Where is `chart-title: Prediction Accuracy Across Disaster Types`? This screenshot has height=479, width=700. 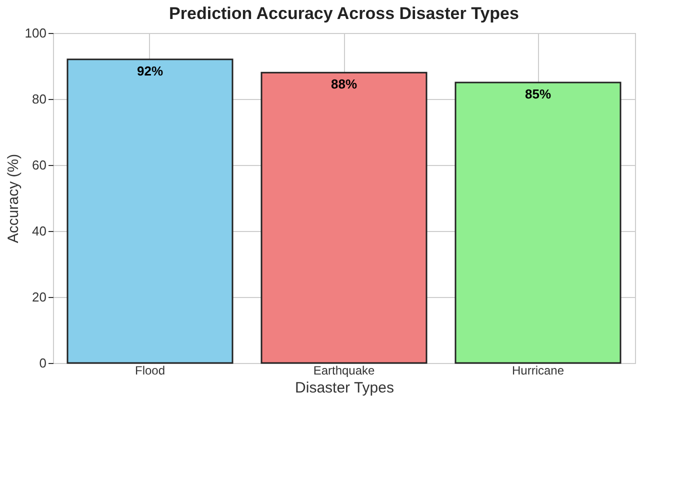
chart-title: Prediction Accuracy Across Disaster Types is located at coordinates (344, 13).